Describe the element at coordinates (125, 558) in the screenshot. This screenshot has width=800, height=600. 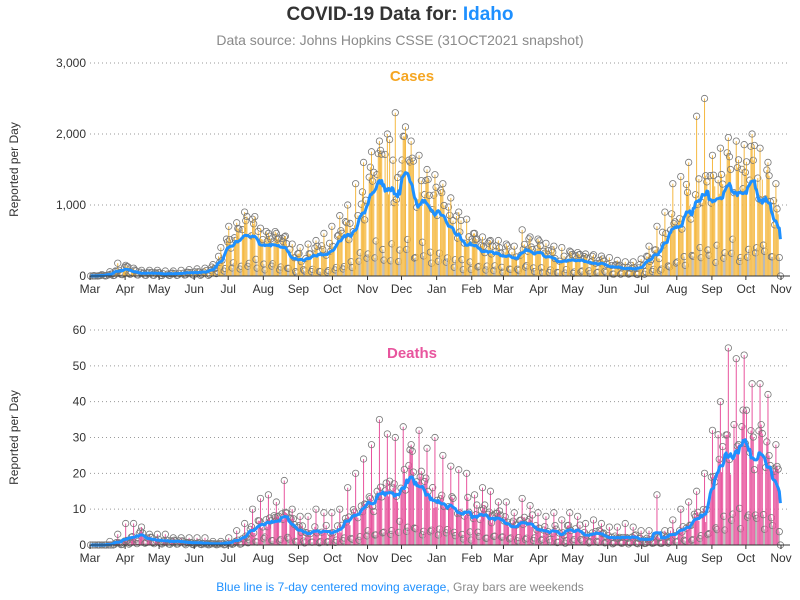
I see `x-tick-label: Apr` at that location.